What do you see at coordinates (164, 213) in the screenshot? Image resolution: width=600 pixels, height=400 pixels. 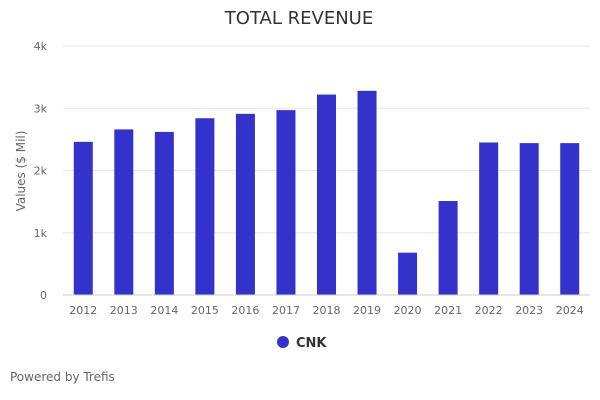 I see `bar-2014` at bounding box center [164, 213].